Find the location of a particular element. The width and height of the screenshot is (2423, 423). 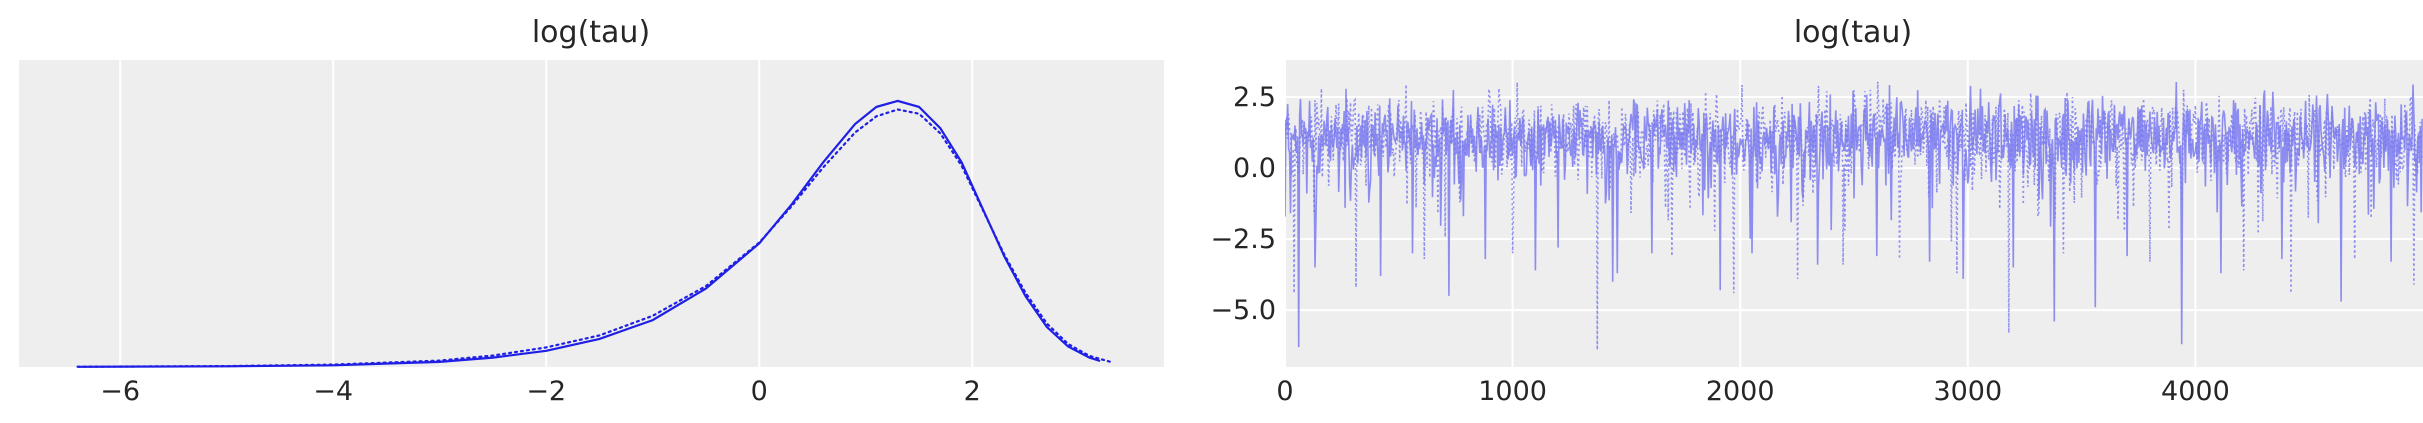

trace-x-tick-label: 4000 is located at coordinates (2195, 391).